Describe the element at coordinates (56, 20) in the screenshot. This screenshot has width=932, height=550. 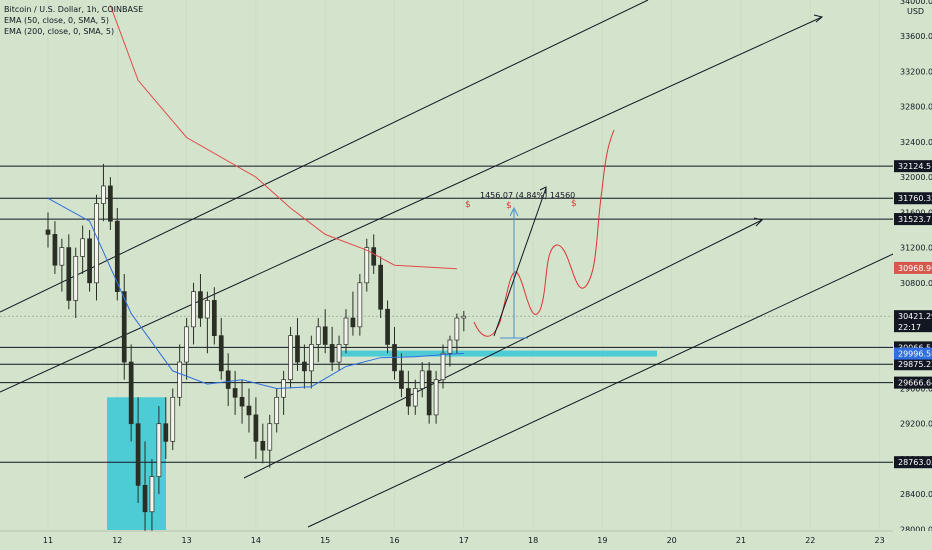
I see `ema50-legend: EMA (50, close, 0, SMA, 5)` at that location.